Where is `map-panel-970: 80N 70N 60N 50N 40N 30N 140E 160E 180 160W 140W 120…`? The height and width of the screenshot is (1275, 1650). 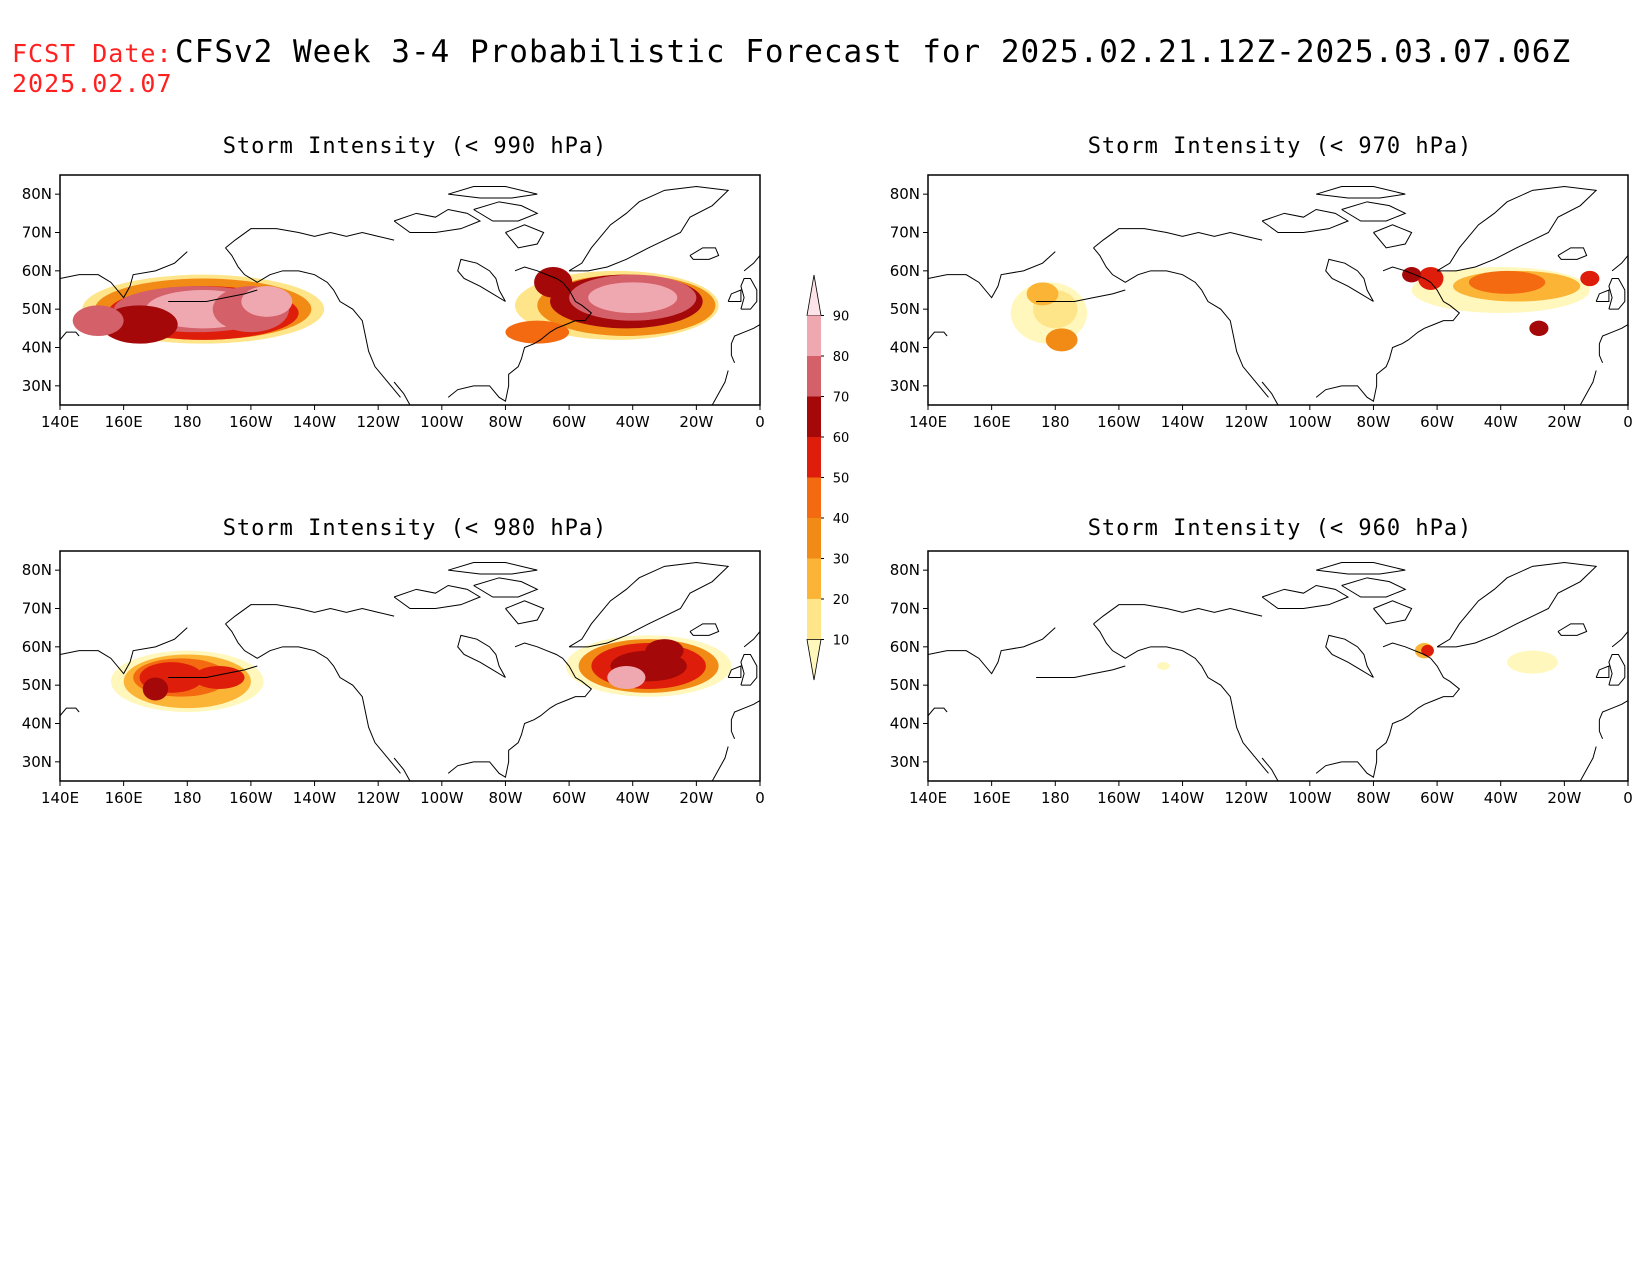 map-panel-970: 80N 70N 60N 50N 40N 30N 140E 160E 180 160W 140W 120… is located at coordinates (1261, 302).